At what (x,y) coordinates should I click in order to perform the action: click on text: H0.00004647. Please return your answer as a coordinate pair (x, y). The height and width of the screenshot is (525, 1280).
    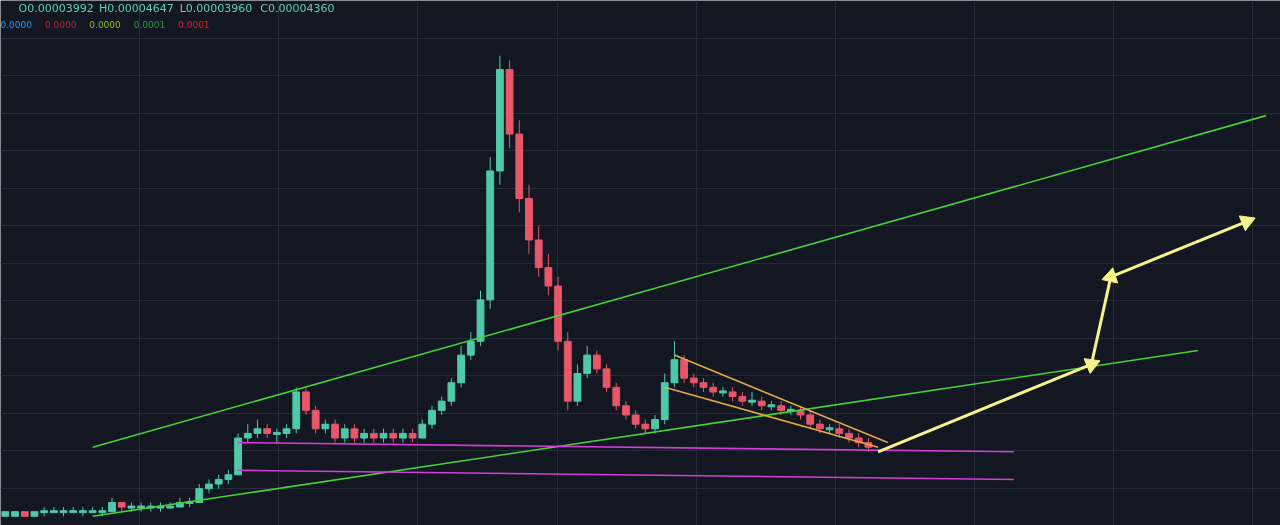
    Looking at the image, I should click on (136, 8).